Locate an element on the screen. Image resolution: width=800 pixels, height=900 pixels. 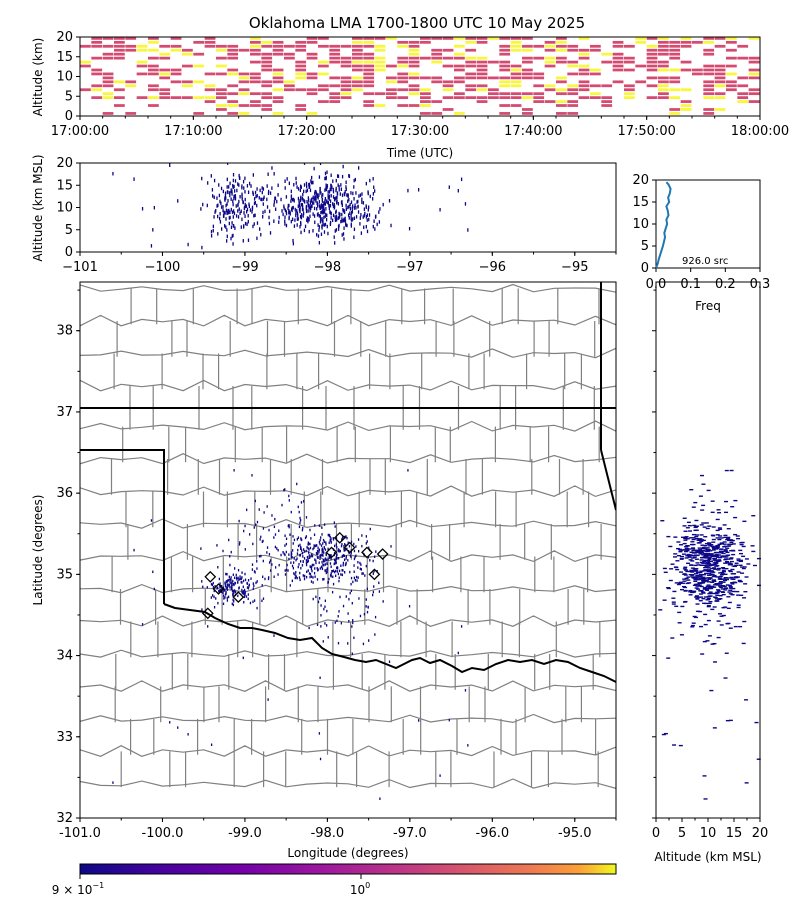
ytick-label: 15 is located at coordinates (64, 57).